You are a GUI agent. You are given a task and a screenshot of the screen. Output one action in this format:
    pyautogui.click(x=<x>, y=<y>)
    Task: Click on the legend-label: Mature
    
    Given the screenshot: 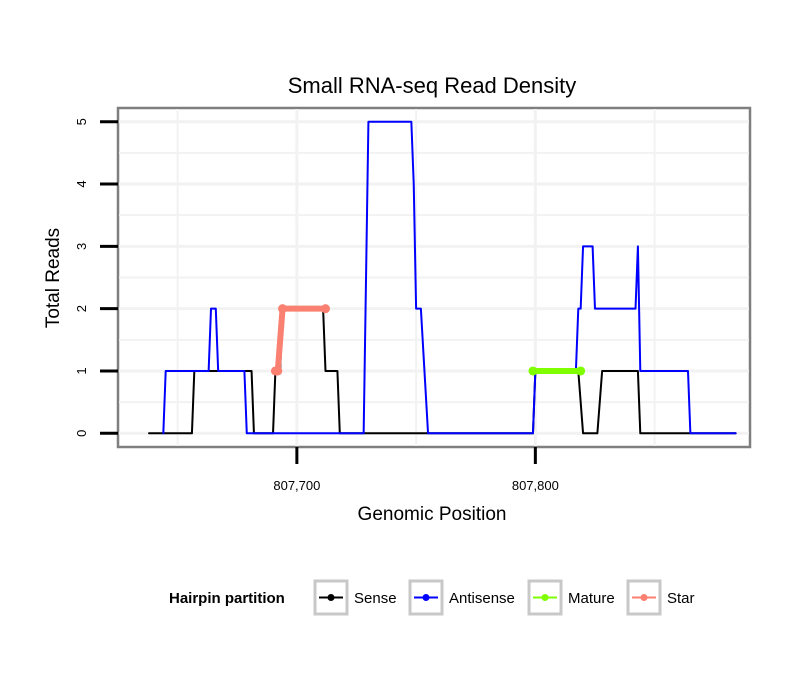 What is the action you would take?
    pyautogui.click(x=591, y=598)
    